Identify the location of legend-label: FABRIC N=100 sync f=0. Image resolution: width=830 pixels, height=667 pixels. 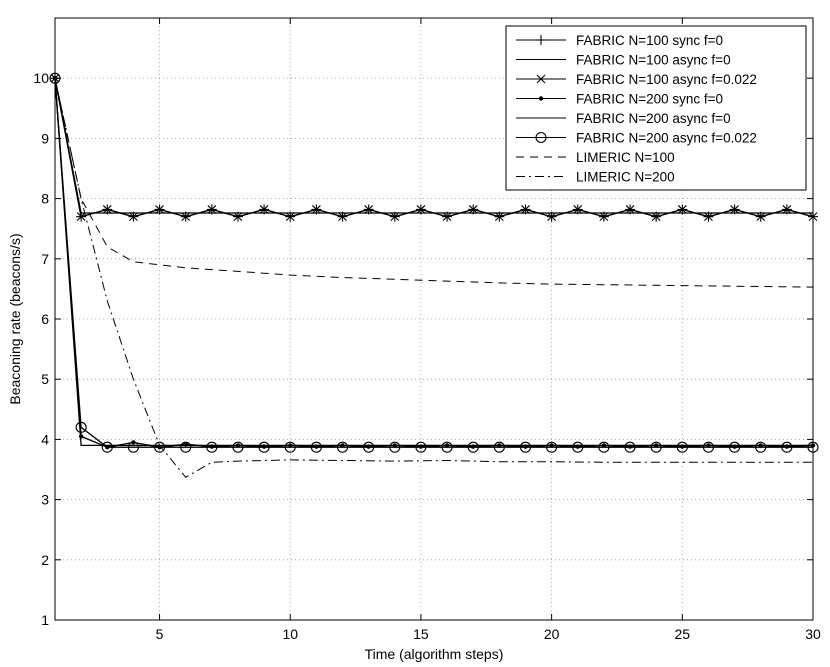
(649, 40).